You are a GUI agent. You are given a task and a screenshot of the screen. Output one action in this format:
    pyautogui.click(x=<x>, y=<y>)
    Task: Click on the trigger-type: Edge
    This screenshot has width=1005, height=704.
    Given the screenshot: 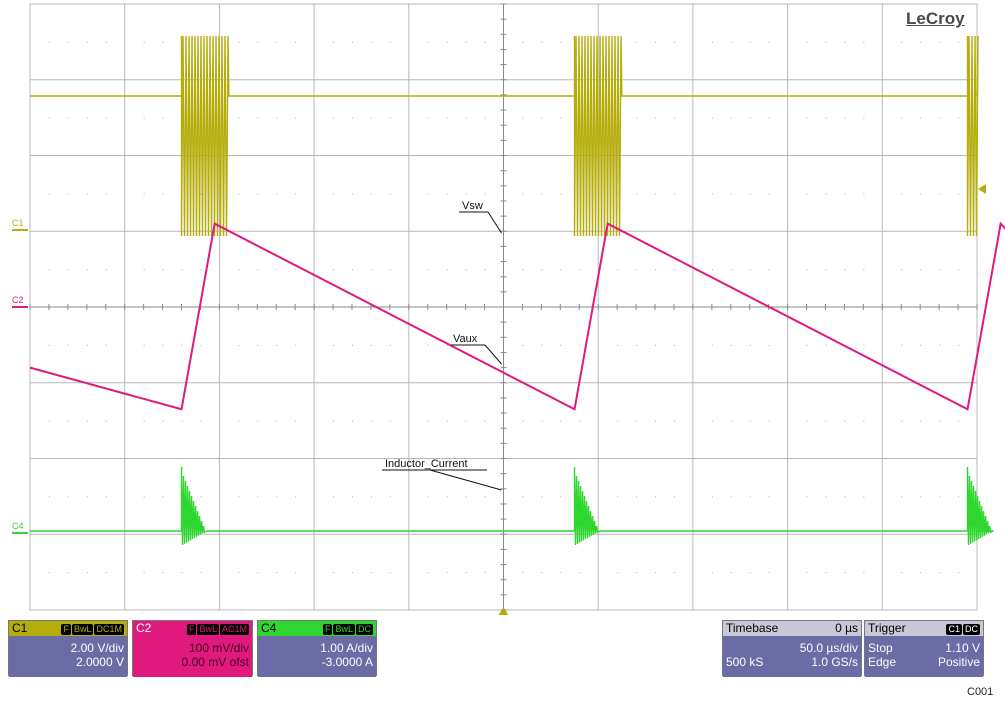 What is the action you would take?
    pyautogui.click(x=882, y=662)
    